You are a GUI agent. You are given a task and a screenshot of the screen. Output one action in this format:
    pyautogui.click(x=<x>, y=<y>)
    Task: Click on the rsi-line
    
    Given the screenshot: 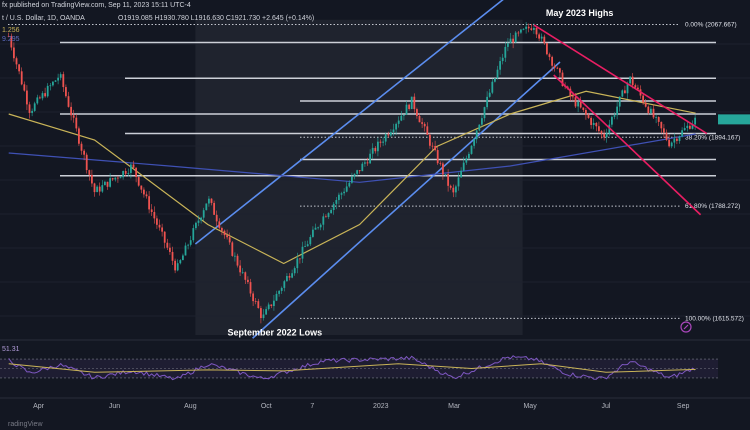 What is the action you would take?
    pyautogui.click(x=352, y=368)
    